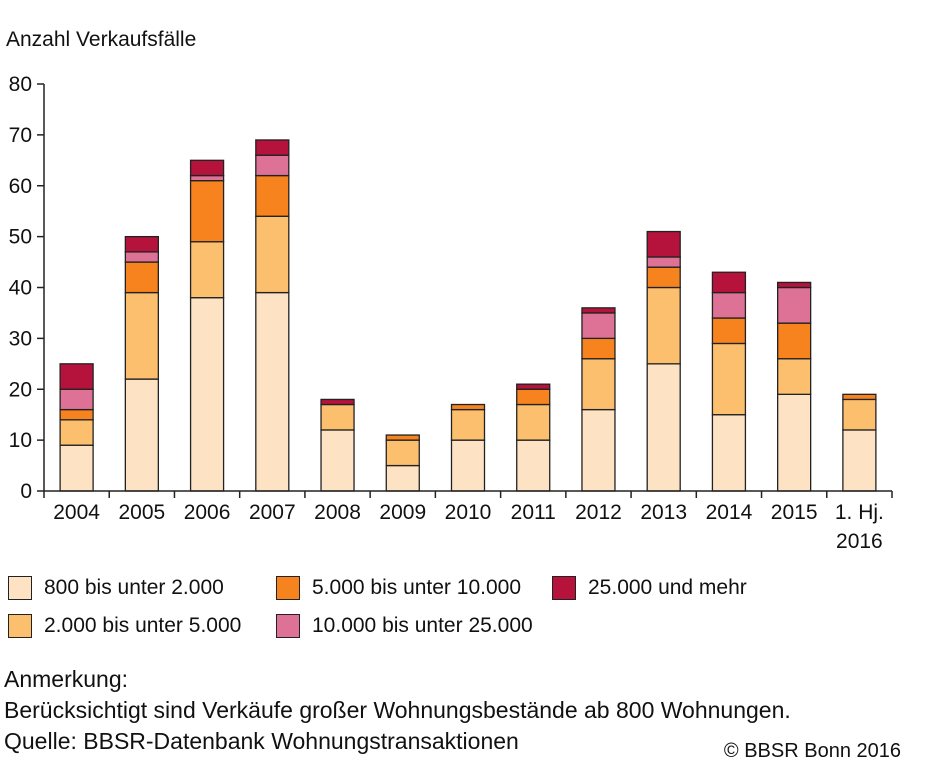 This screenshot has width=933, height=778. Describe the element at coordinates (416, 587) in the screenshot. I see `legend-label: 5.000 bis unter 10.000` at that location.